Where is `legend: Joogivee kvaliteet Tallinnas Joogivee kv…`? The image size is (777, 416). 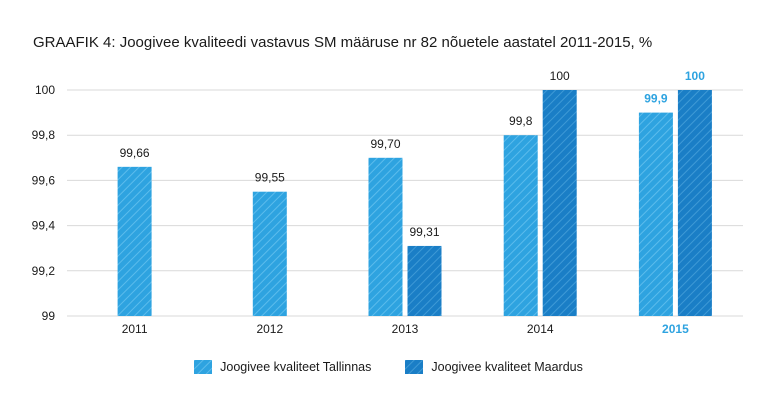 legend: Joogivee kvaliteet Tallinnas Joogivee kv… is located at coordinates (388, 367).